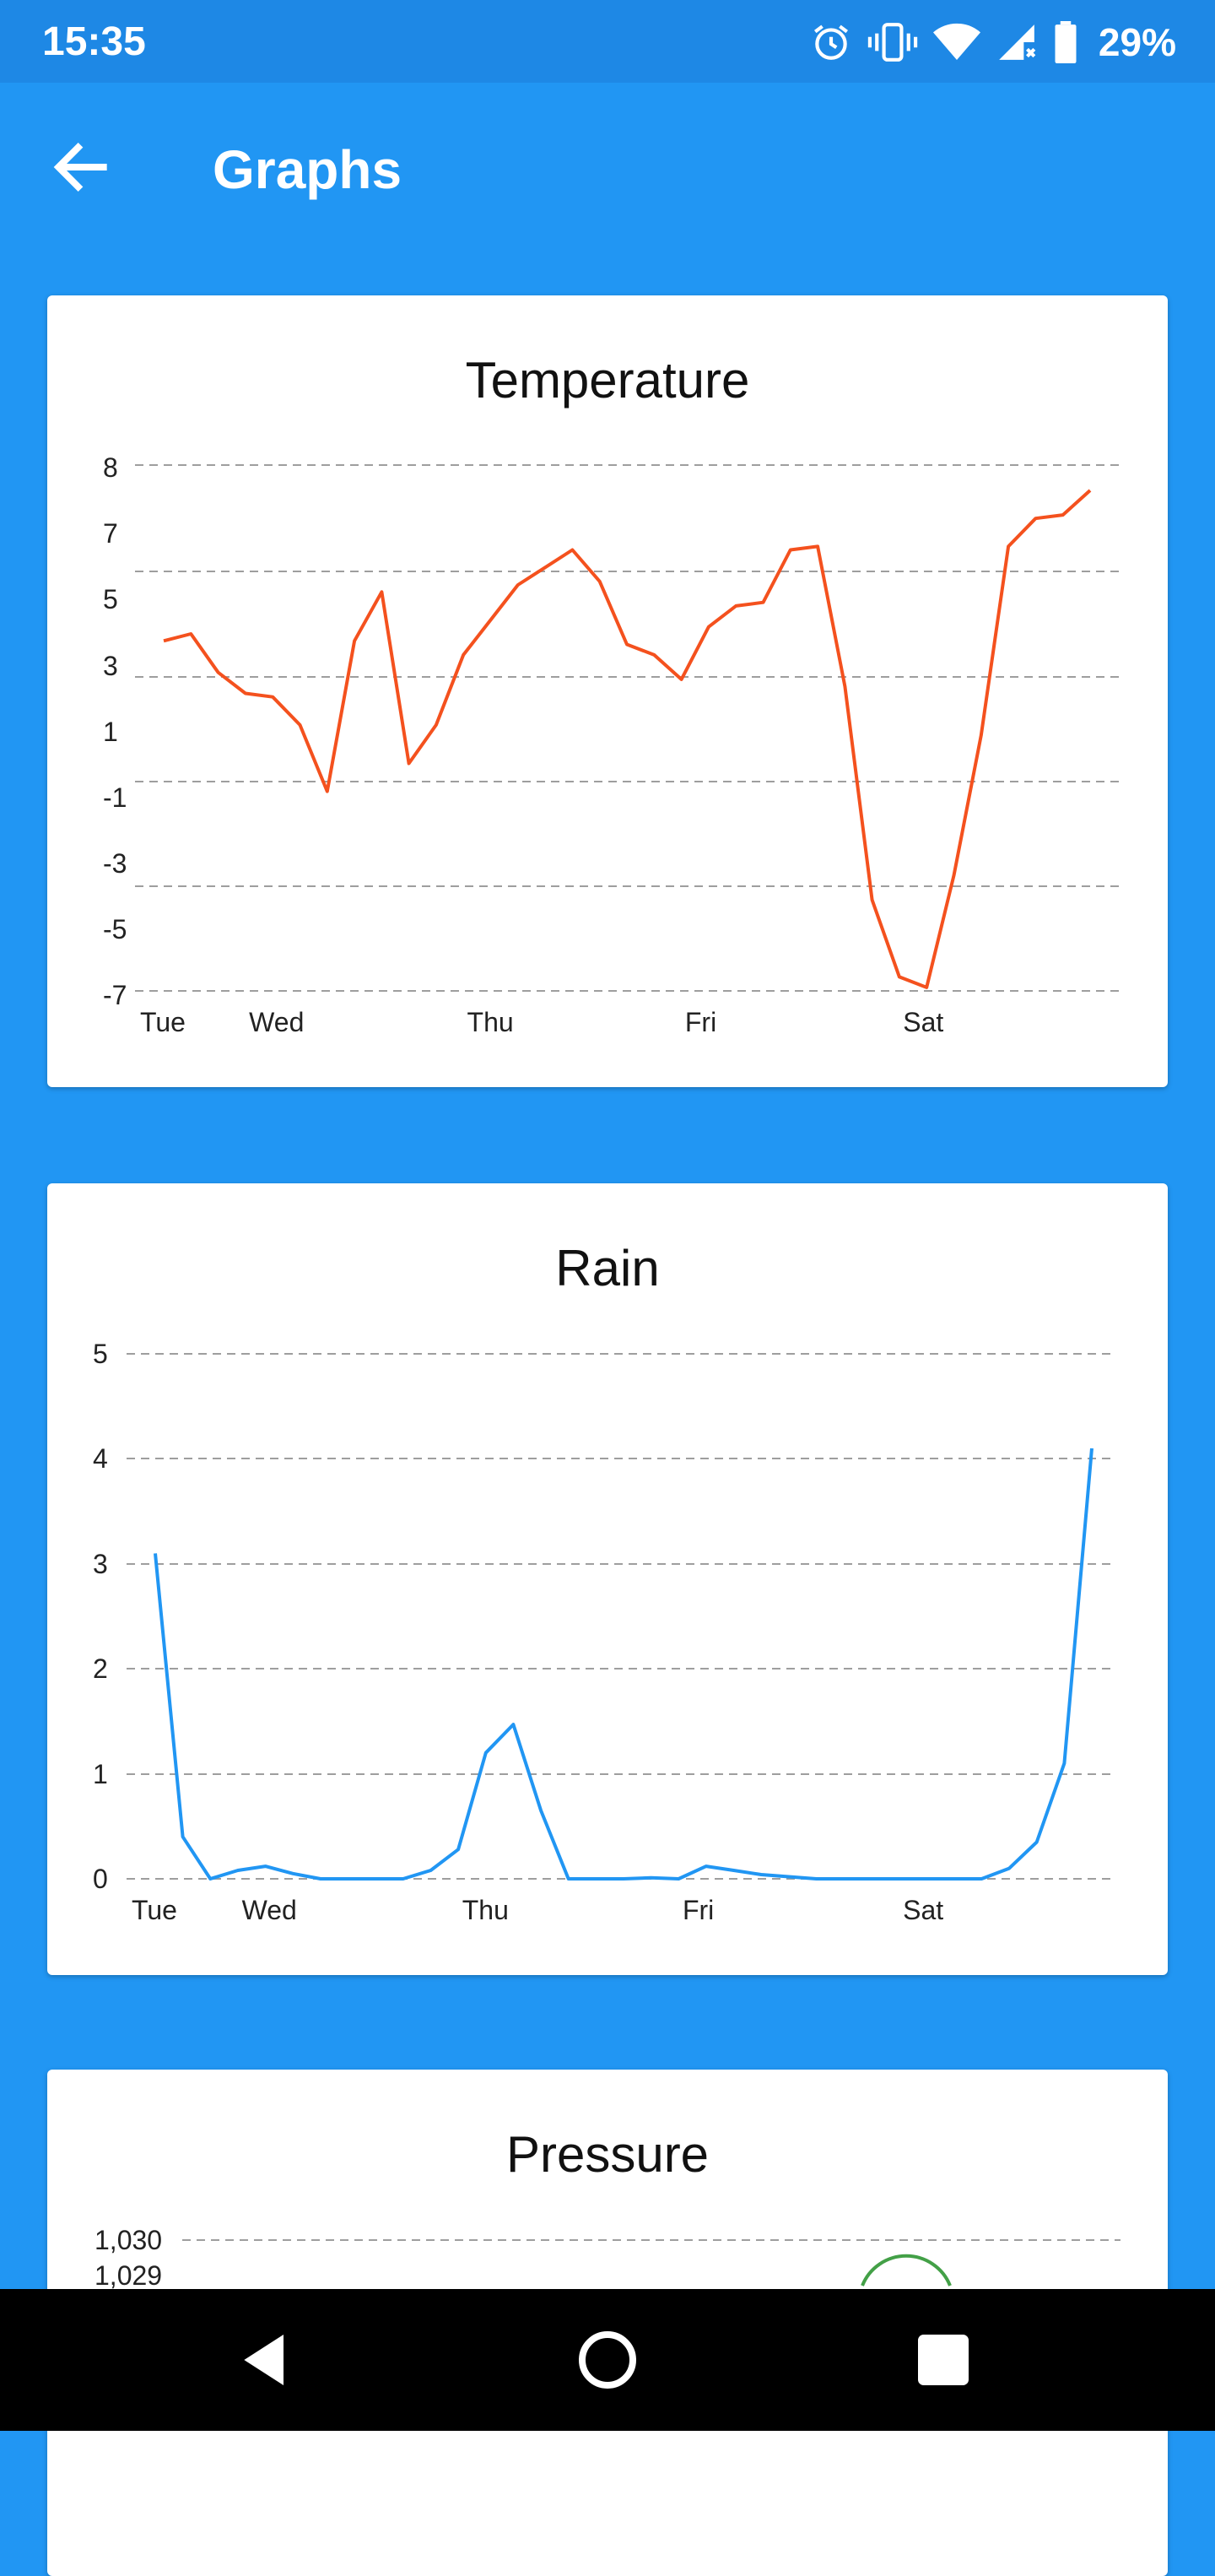  I want to click on rain-series-line, so click(624, 1664).